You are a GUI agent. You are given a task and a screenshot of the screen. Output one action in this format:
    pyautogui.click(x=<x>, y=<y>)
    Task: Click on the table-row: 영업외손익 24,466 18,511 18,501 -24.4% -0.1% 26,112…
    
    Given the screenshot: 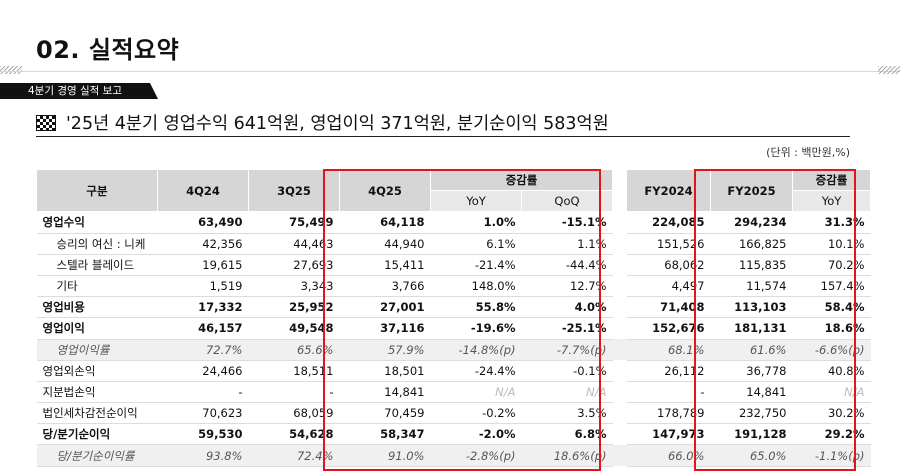 What is the action you would take?
    pyautogui.click(x=453, y=371)
    